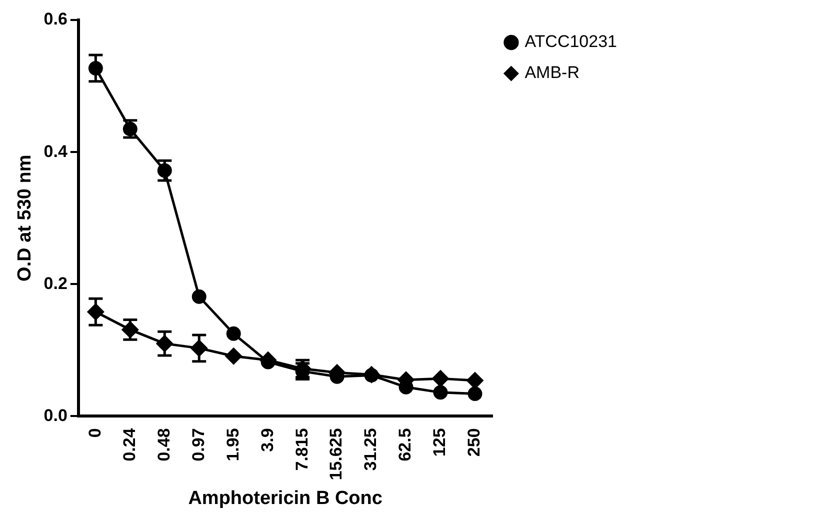  Describe the element at coordinates (56, 415) in the screenshot. I see `y-tick-label: 0.0` at that location.